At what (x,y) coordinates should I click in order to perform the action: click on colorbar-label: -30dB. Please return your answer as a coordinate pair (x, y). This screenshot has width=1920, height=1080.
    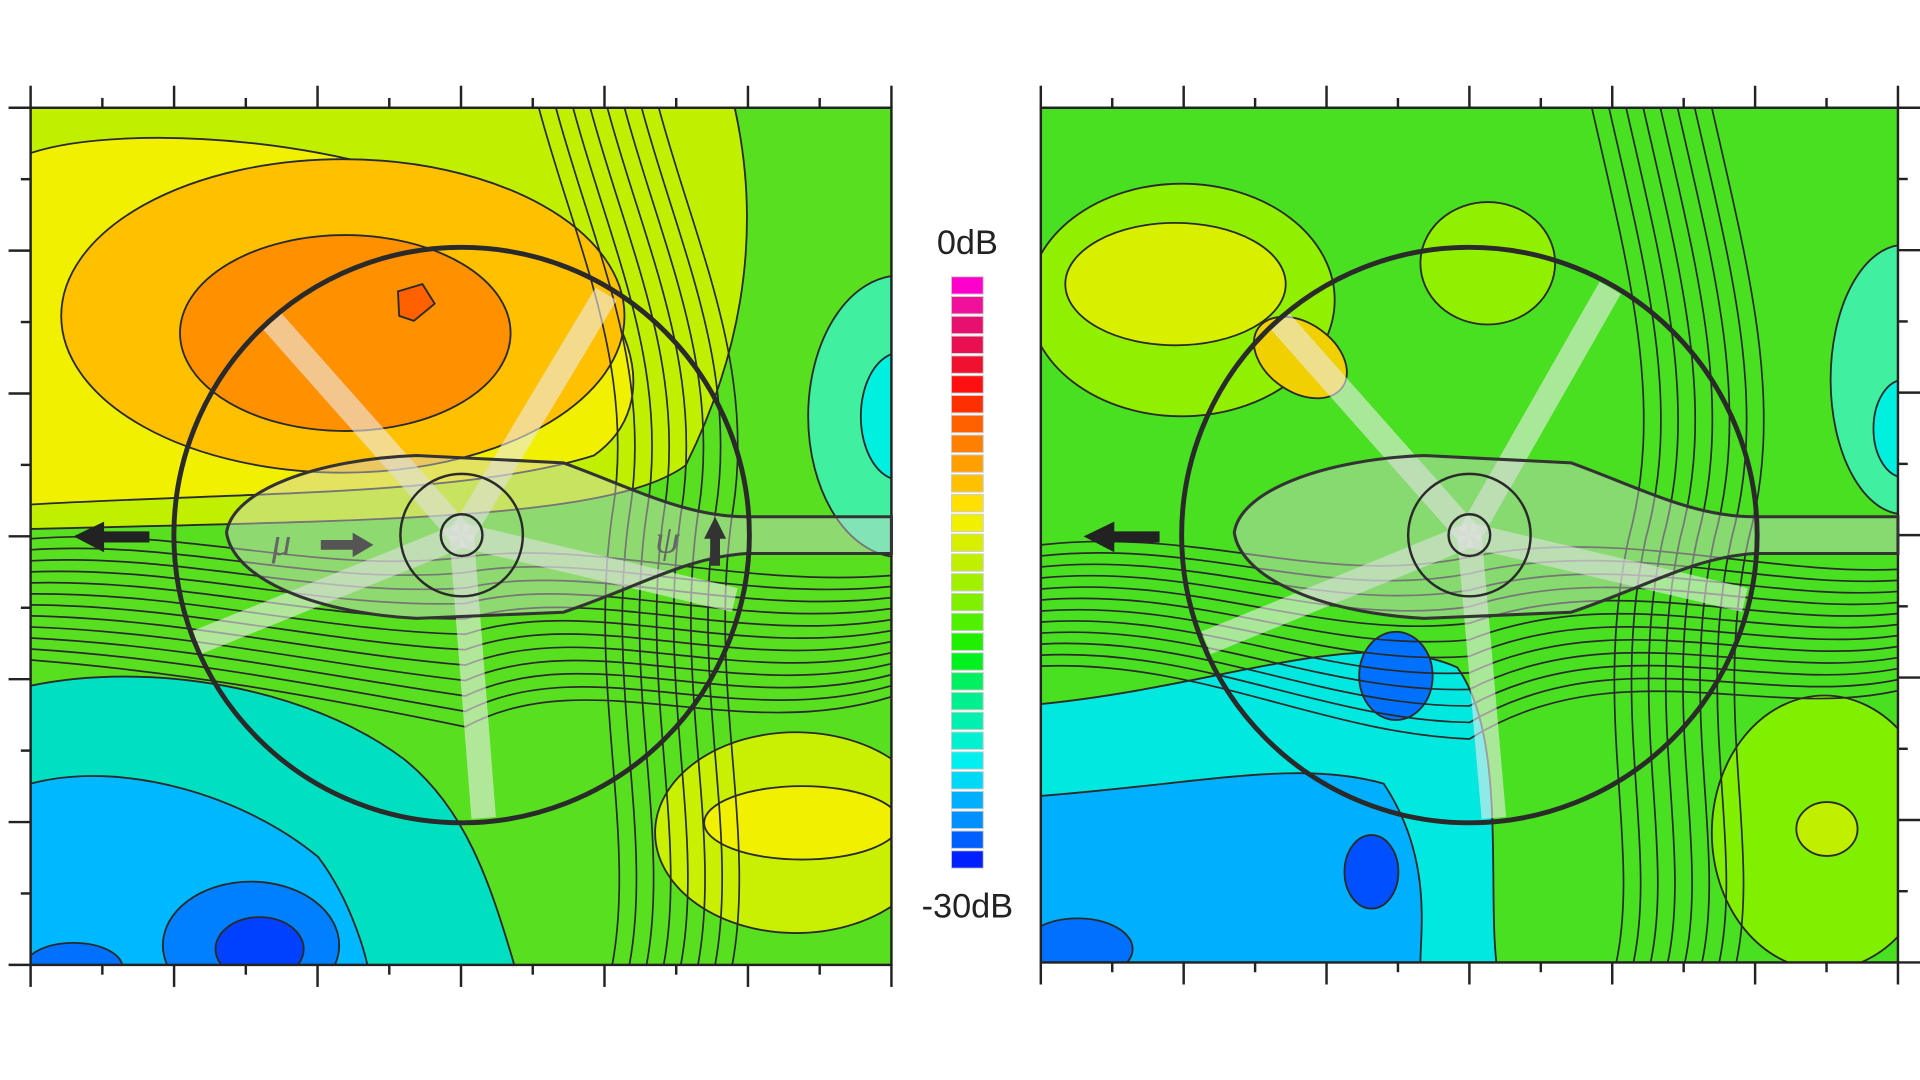
    Looking at the image, I should click on (967, 907).